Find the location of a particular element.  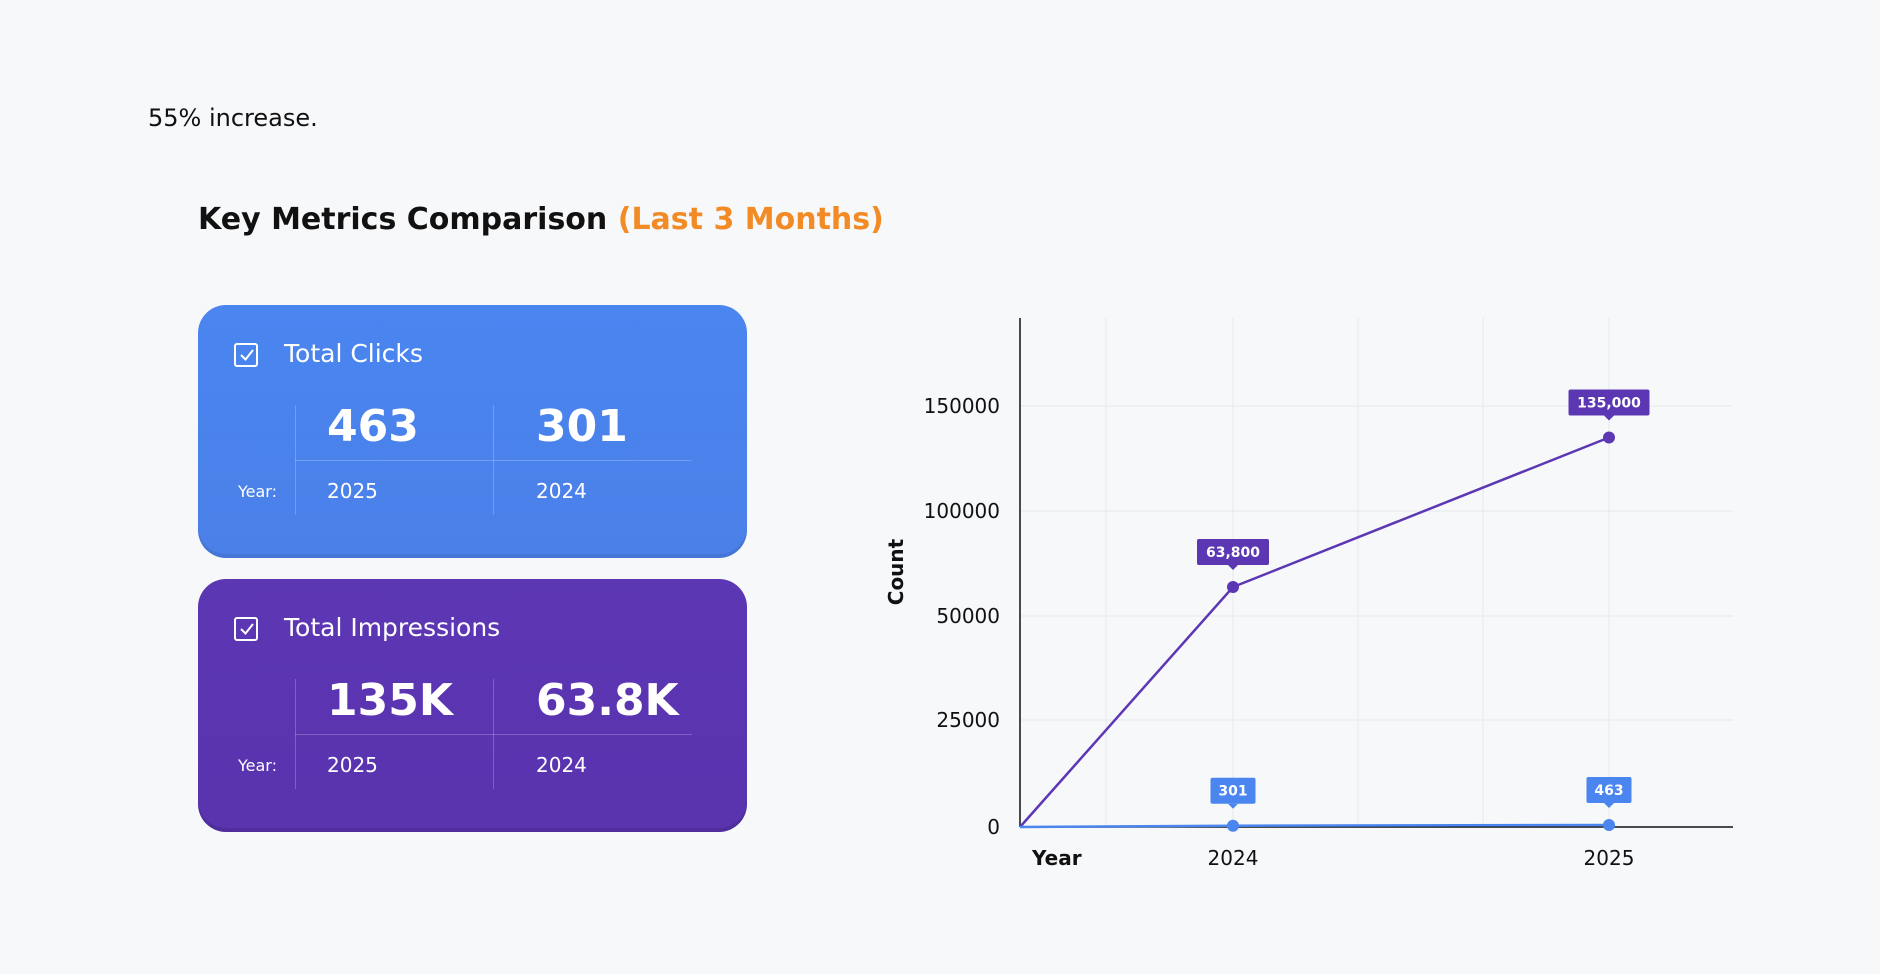

title-accent: (Last 3 Months) is located at coordinates (750, 219).